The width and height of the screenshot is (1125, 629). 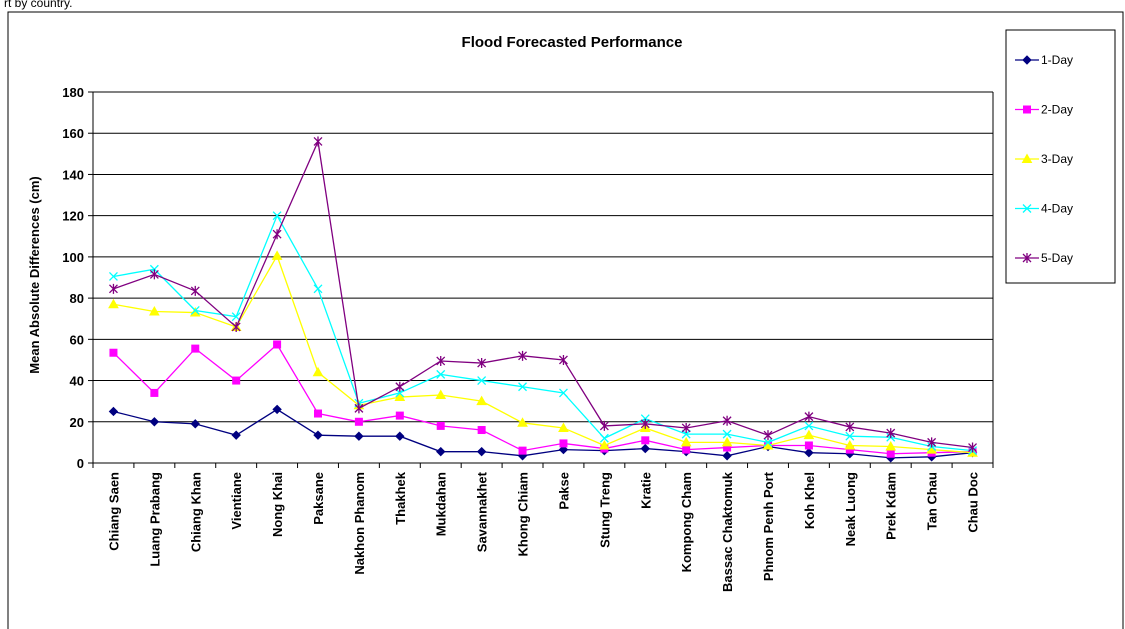 What do you see at coordinates (441, 504) in the screenshot?
I see `x-category-label: Mukdahan` at bounding box center [441, 504].